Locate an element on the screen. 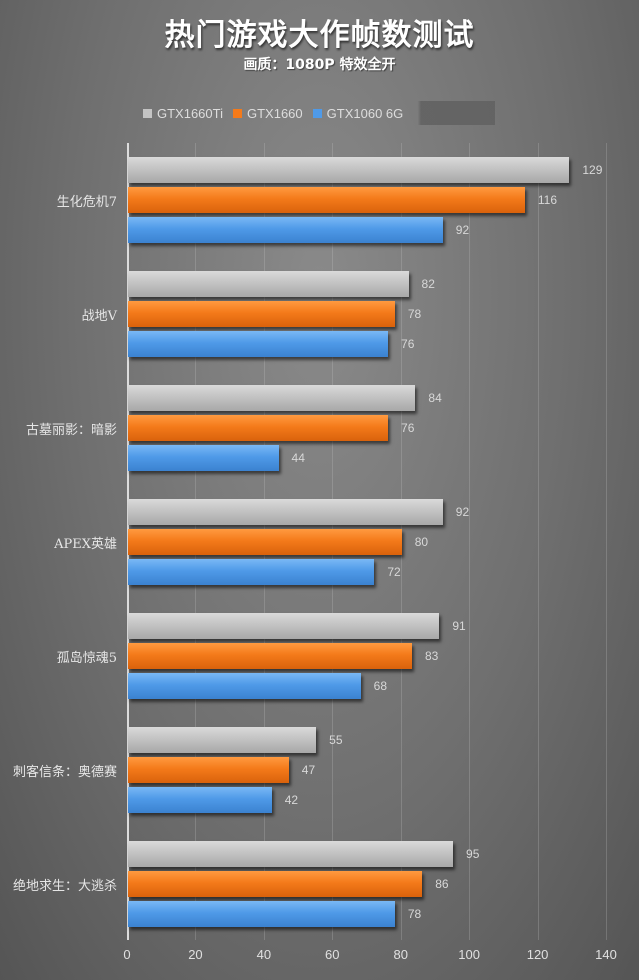 The height and width of the screenshot is (980, 639). data-label: 80 is located at coordinates (421, 542).